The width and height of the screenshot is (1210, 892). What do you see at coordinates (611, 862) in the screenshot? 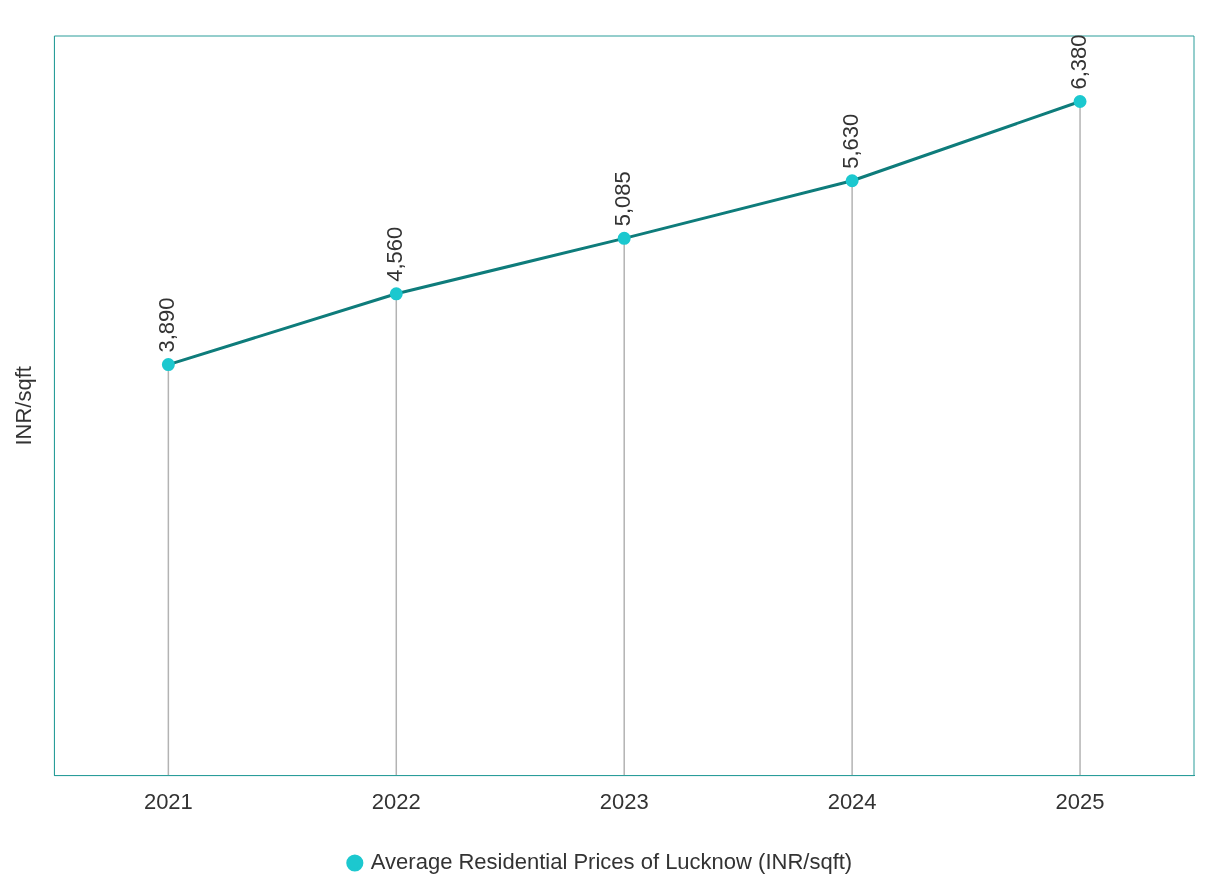
I see `legend-label: Average Residential Prices of Lucknow (INR/sqft)` at bounding box center [611, 862].